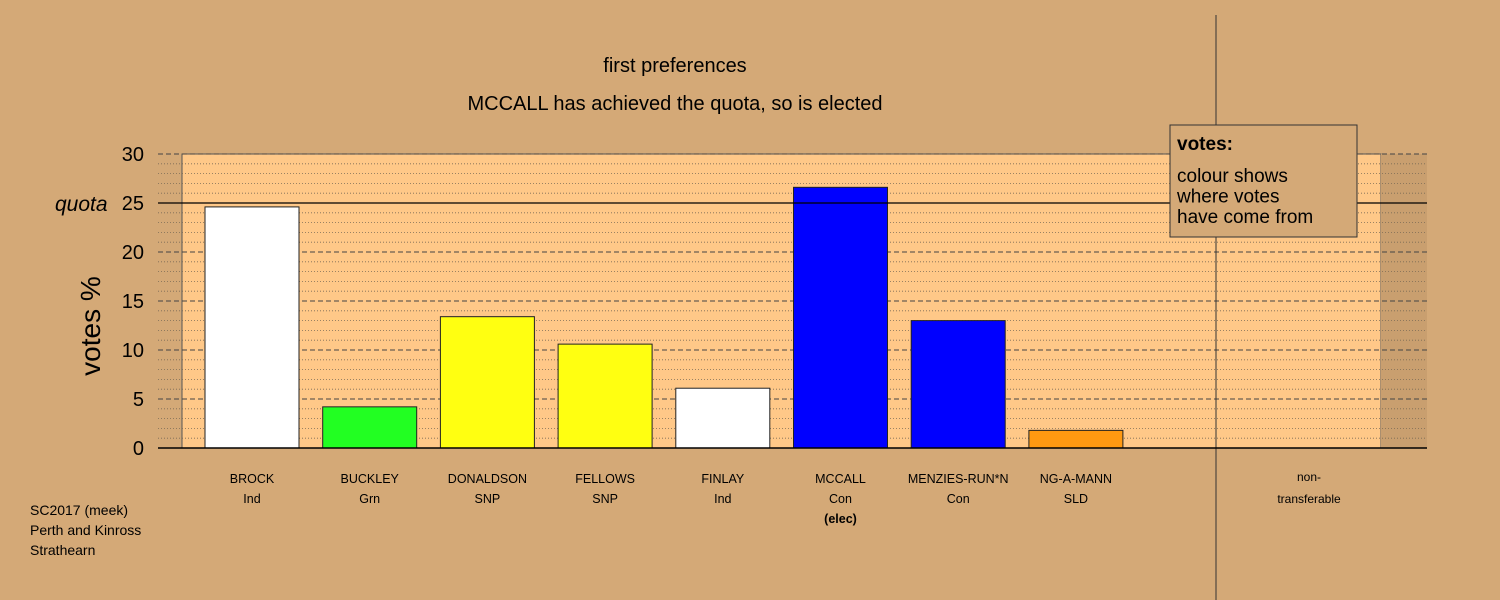 This screenshot has width=1500, height=600. I want to click on candidate-name-label: MENZIES-RUN*N, so click(958, 479).